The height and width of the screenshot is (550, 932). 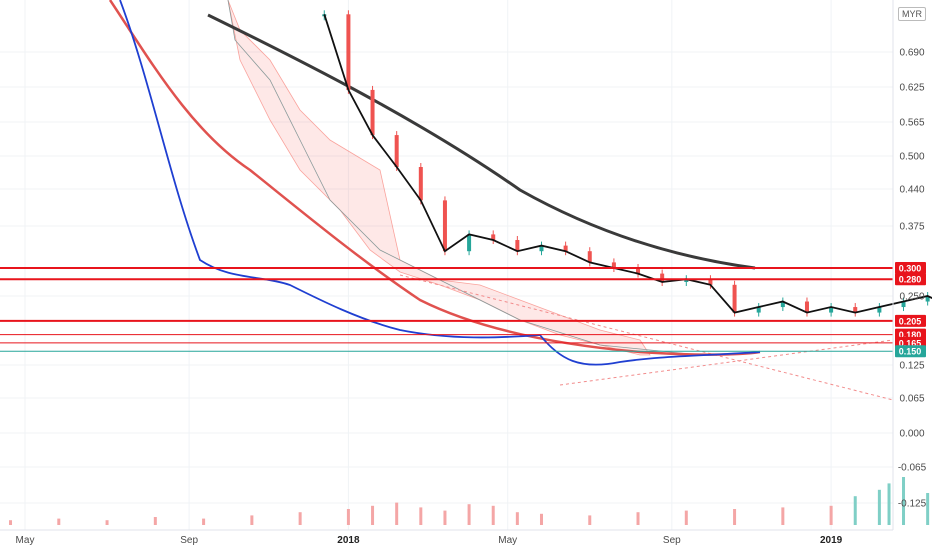 I want to click on channel-line-upper, so click(x=726, y=362).